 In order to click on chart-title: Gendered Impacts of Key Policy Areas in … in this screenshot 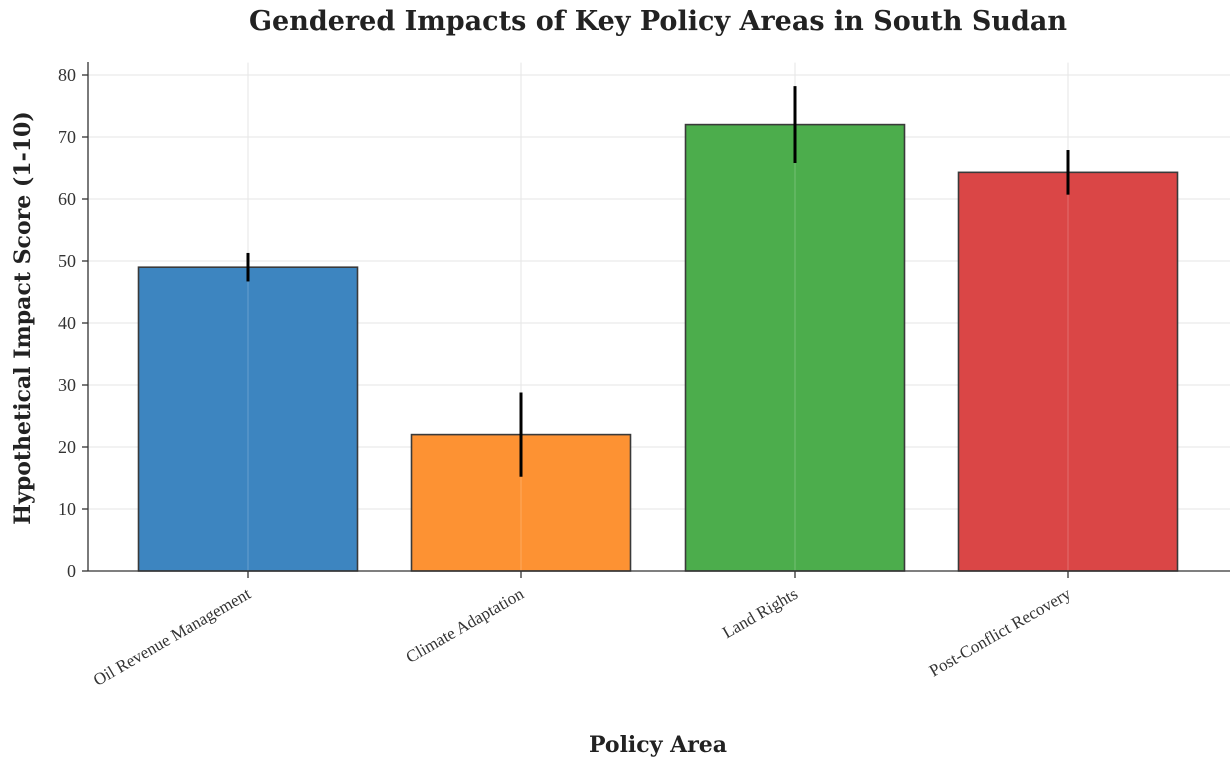, I will do `click(658, 21)`.